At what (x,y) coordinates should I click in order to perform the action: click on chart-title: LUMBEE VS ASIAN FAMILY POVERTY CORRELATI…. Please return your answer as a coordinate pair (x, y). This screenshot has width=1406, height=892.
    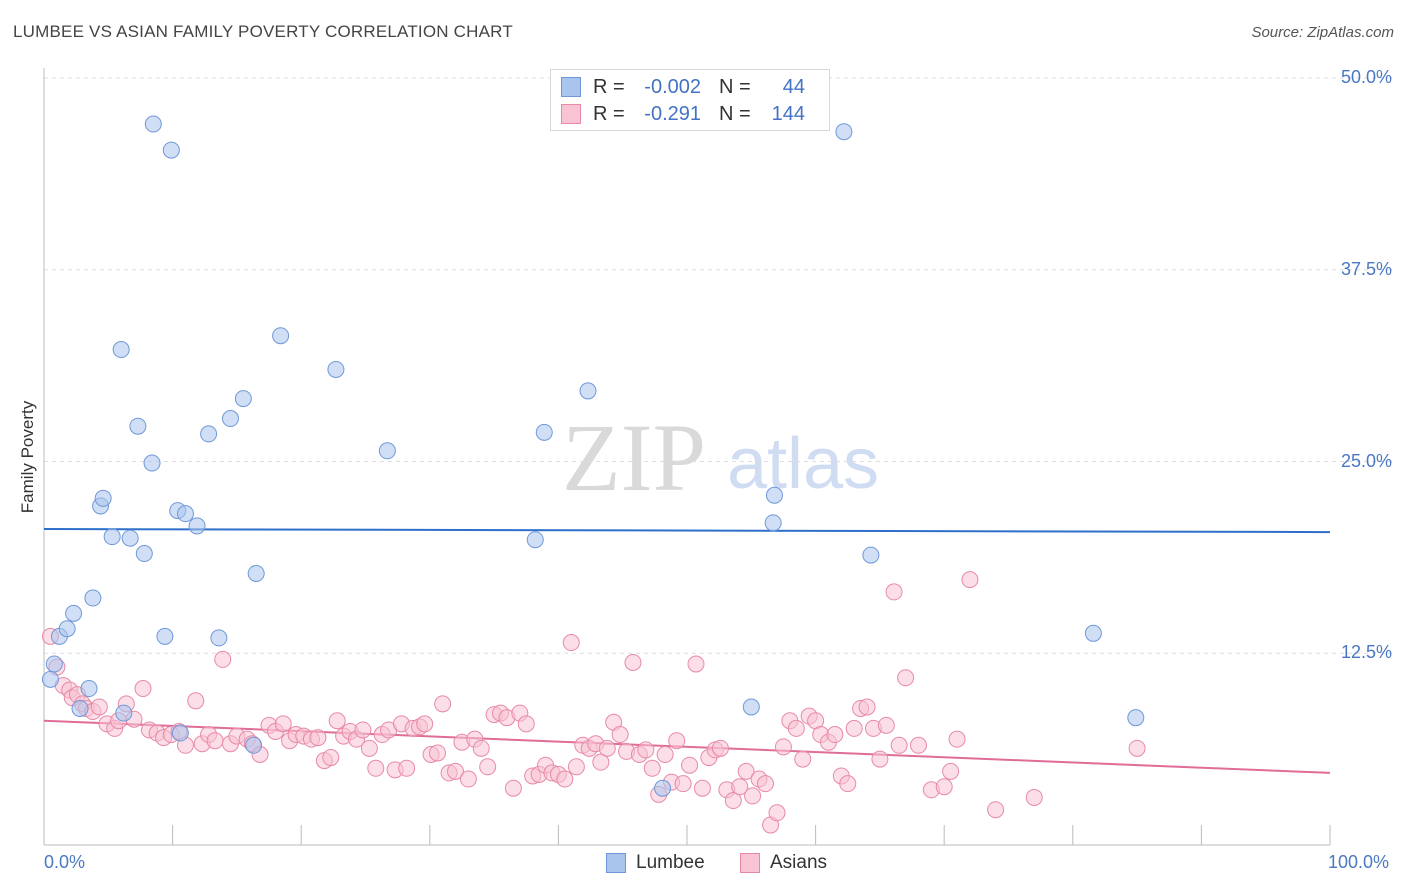
    Looking at the image, I should click on (263, 31).